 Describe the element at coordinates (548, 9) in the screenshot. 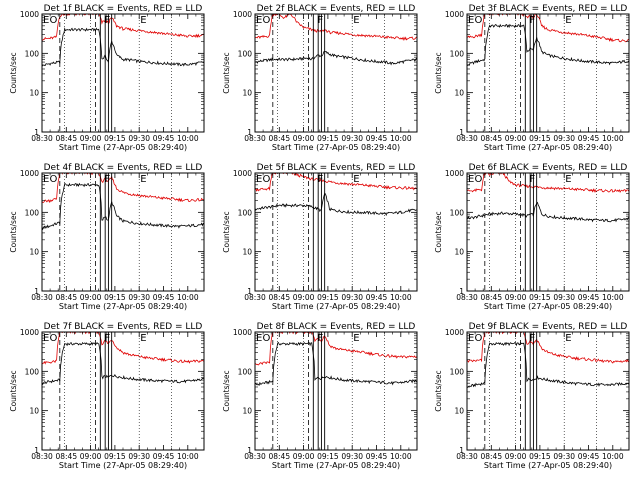

I see `panel-title: Det 3f BLACK = Events, RED = LLD` at that location.